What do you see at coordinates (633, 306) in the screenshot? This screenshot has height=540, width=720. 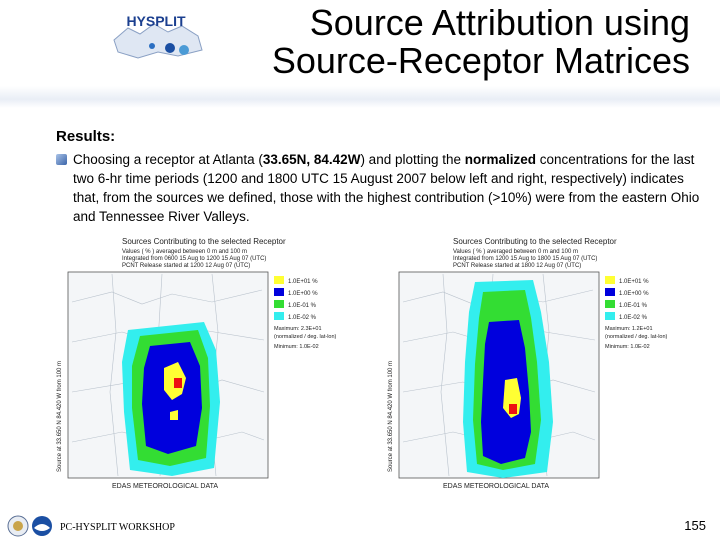 I see `map-right-legend-3: 1.0E-01 %` at bounding box center [633, 306].